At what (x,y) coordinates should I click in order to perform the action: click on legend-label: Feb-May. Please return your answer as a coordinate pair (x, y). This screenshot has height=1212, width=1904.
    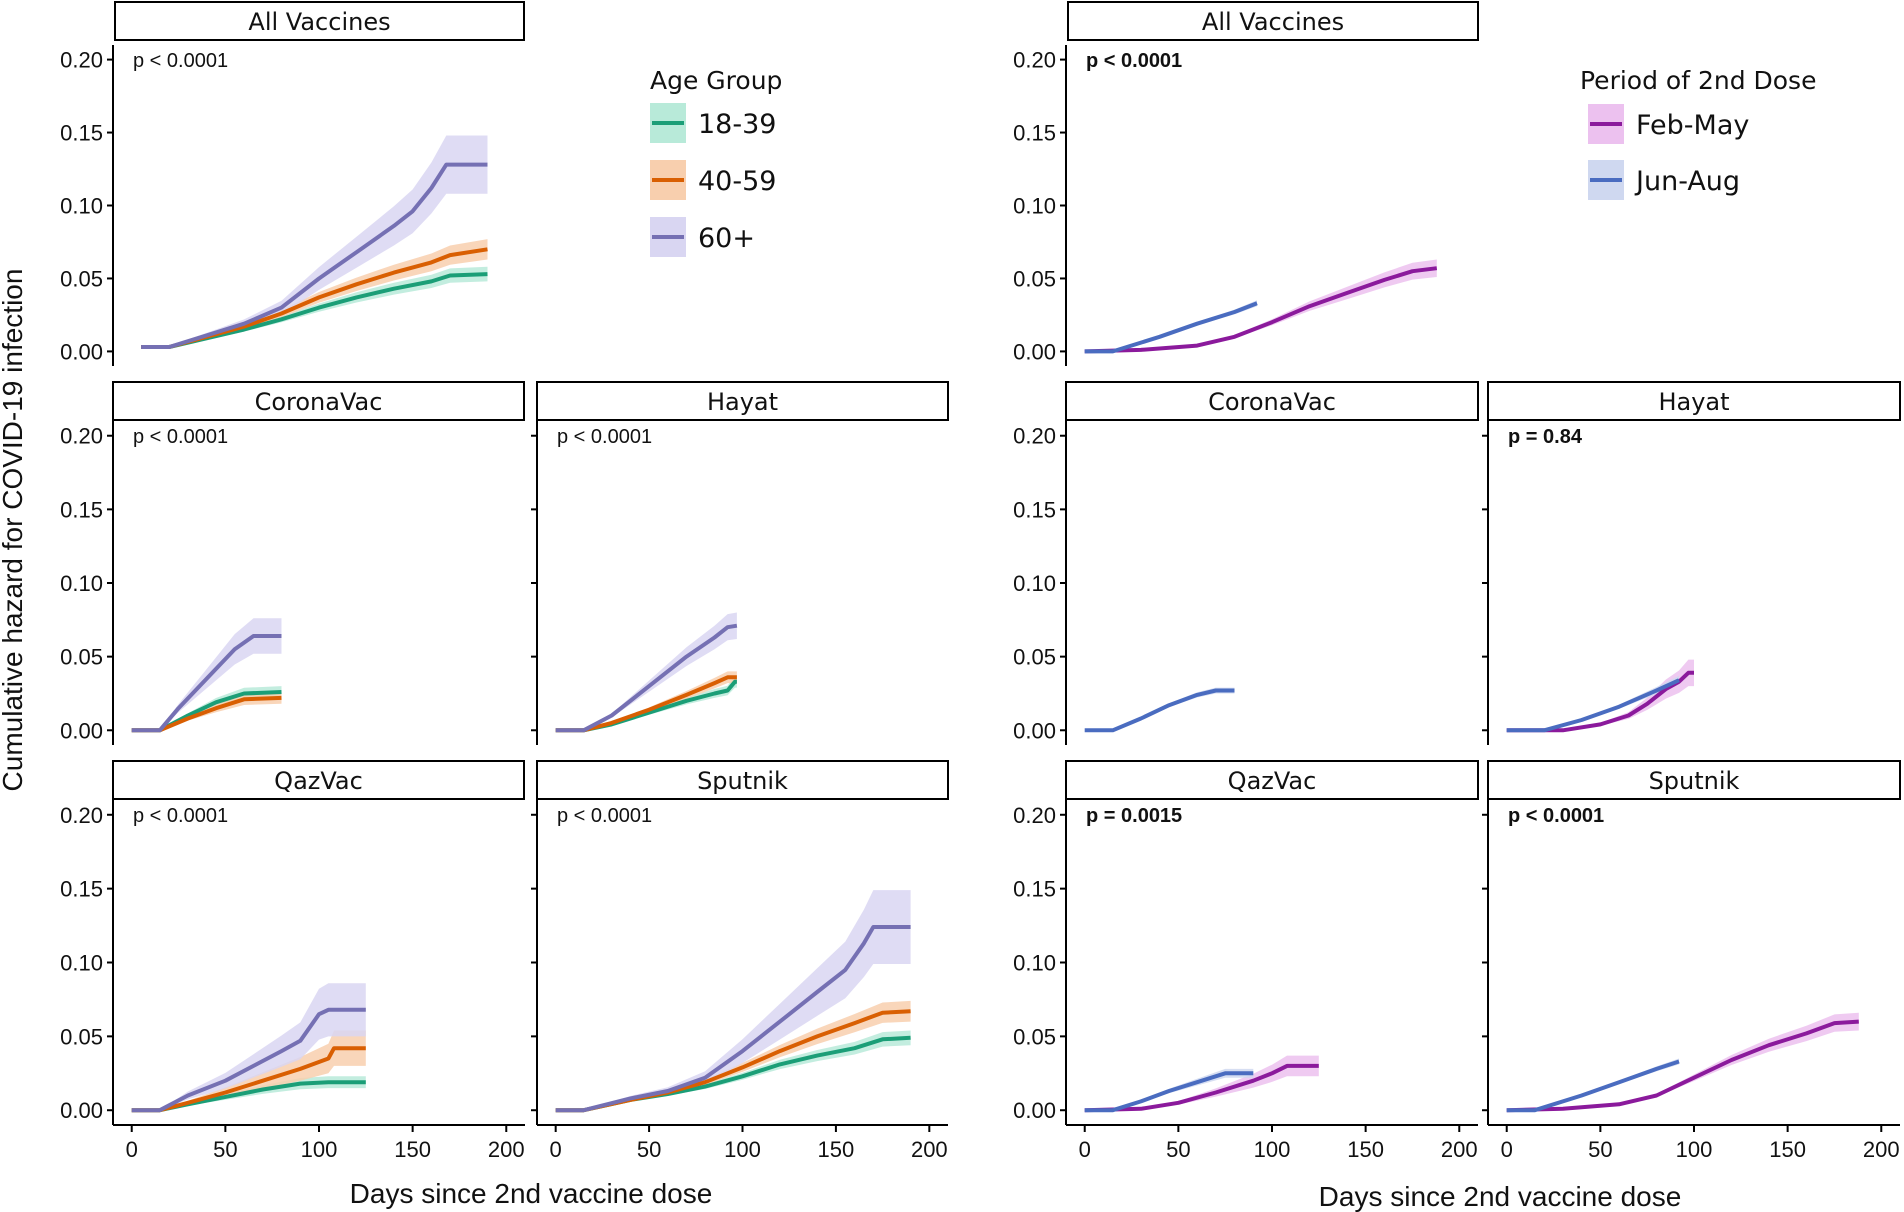
    Looking at the image, I should click on (1692, 125).